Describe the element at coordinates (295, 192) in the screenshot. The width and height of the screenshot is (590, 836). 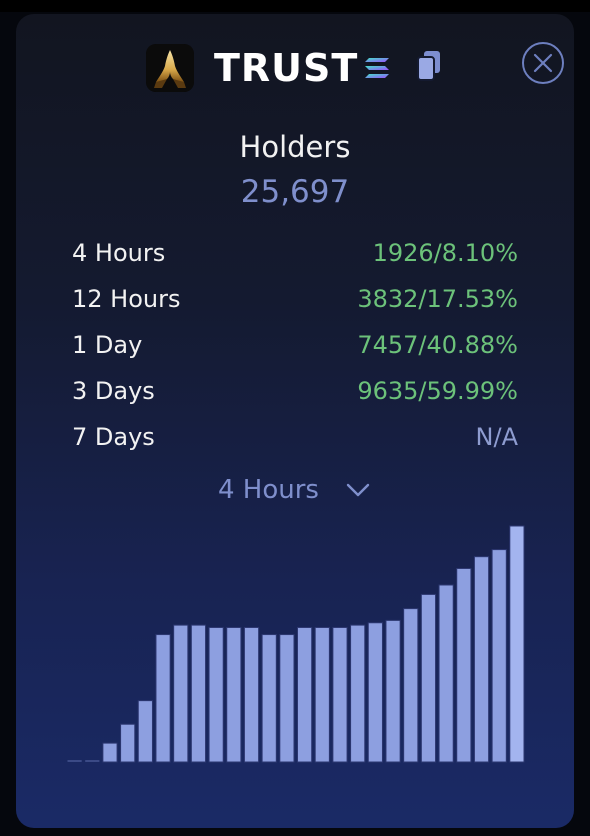
I see `holders-count: 25,697` at that location.